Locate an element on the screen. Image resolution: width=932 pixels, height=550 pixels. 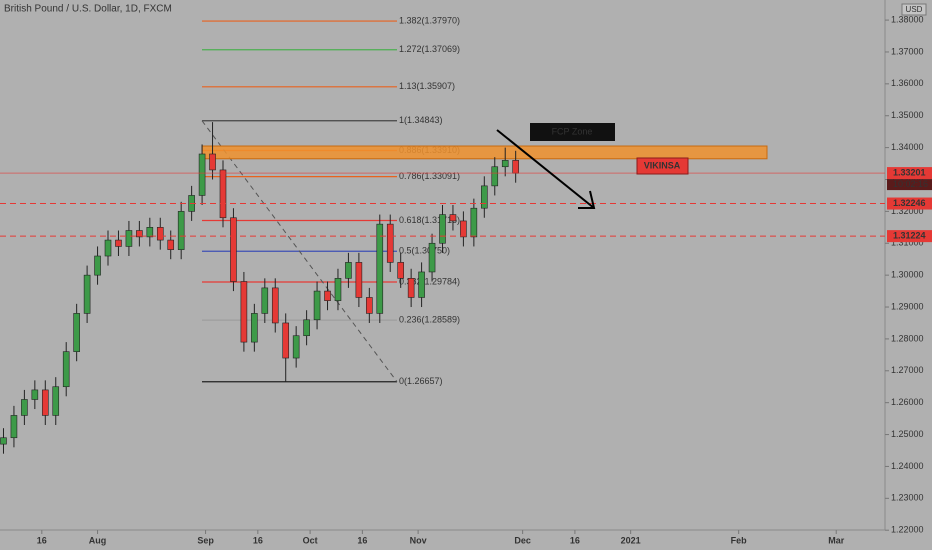
price-tag-label: 1.31224 is located at coordinates (909, 235).